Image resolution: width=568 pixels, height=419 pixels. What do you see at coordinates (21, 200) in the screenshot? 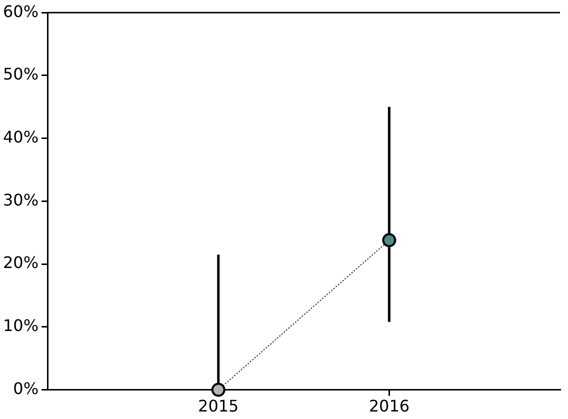
I see `y-tick-label: 30%` at bounding box center [21, 200].